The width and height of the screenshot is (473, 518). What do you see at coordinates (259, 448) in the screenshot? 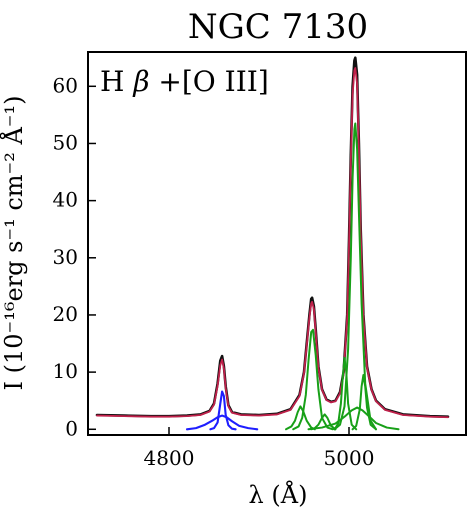
I see `x-ticks: 4800 5000` at bounding box center [259, 448].